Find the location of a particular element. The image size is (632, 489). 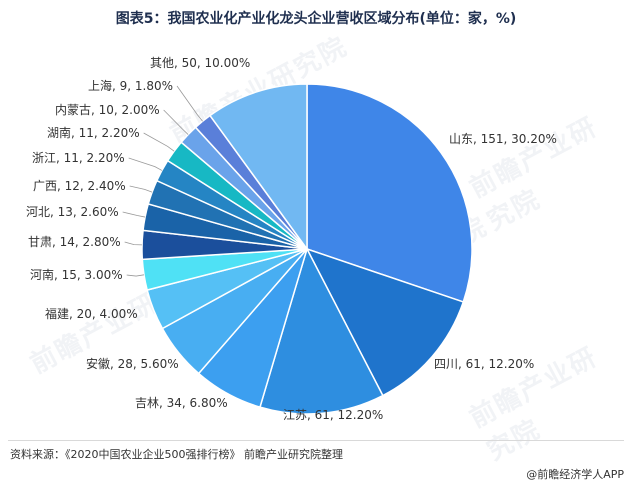

source-note: 资料来源：《2020中国农业企业500强排行榜》 前瞻产业研究院整理 is located at coordinates (176, 454).